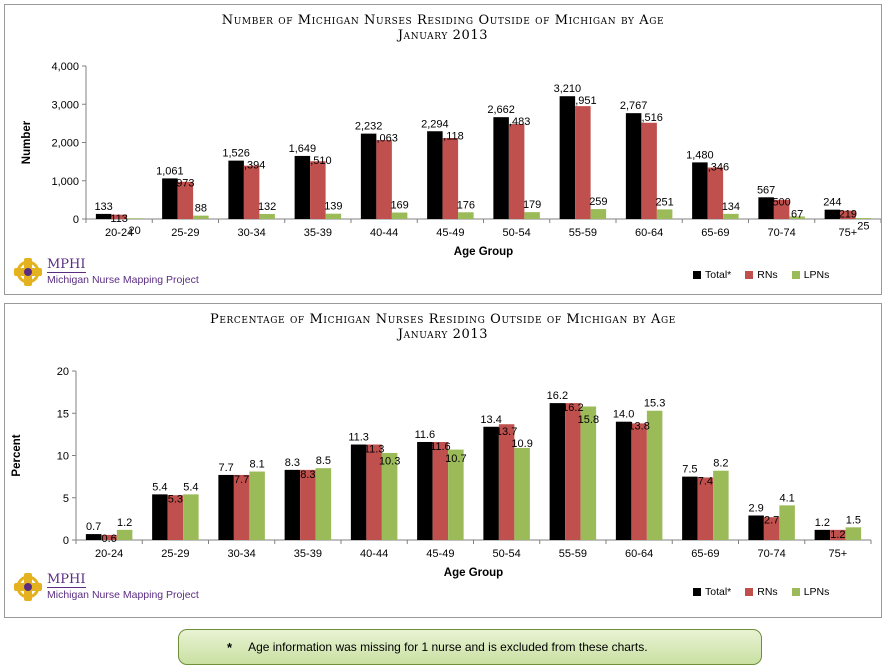  I want to click on x-tick-label: 35-39, so click(318, 233).